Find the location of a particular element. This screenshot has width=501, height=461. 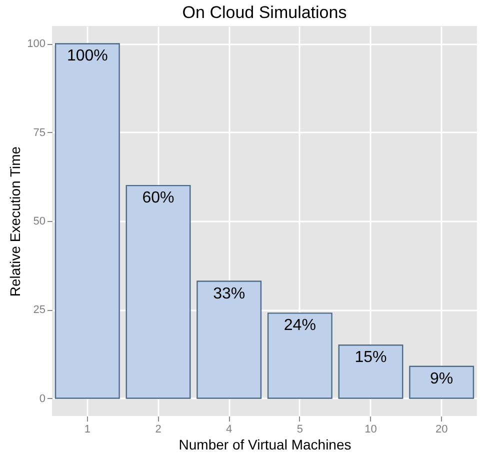

x-axis-title: Number of Virtual Machines is located at coordinates (265, 444).